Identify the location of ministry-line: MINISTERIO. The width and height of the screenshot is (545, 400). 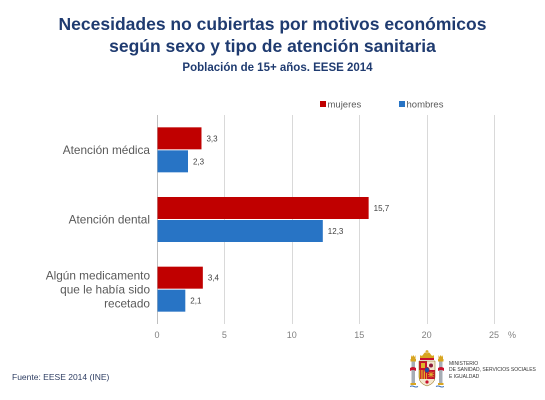
(464, 364).